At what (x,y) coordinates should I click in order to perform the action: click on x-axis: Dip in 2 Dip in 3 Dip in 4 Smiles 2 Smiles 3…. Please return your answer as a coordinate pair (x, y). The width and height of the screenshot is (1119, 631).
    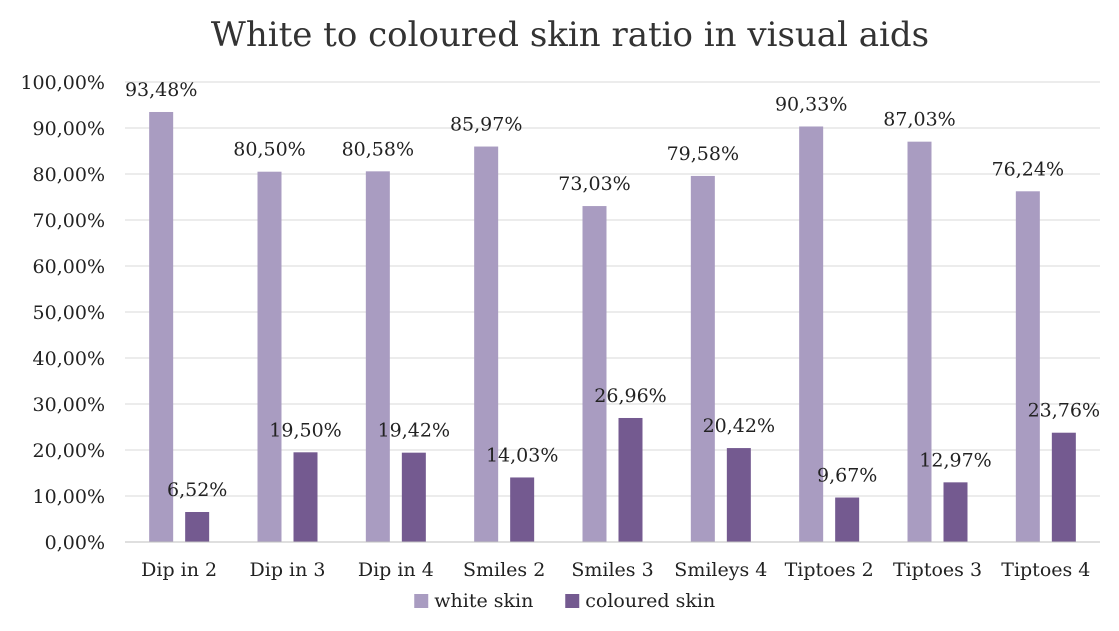
    Looking at the image, I should click on (612, 561).